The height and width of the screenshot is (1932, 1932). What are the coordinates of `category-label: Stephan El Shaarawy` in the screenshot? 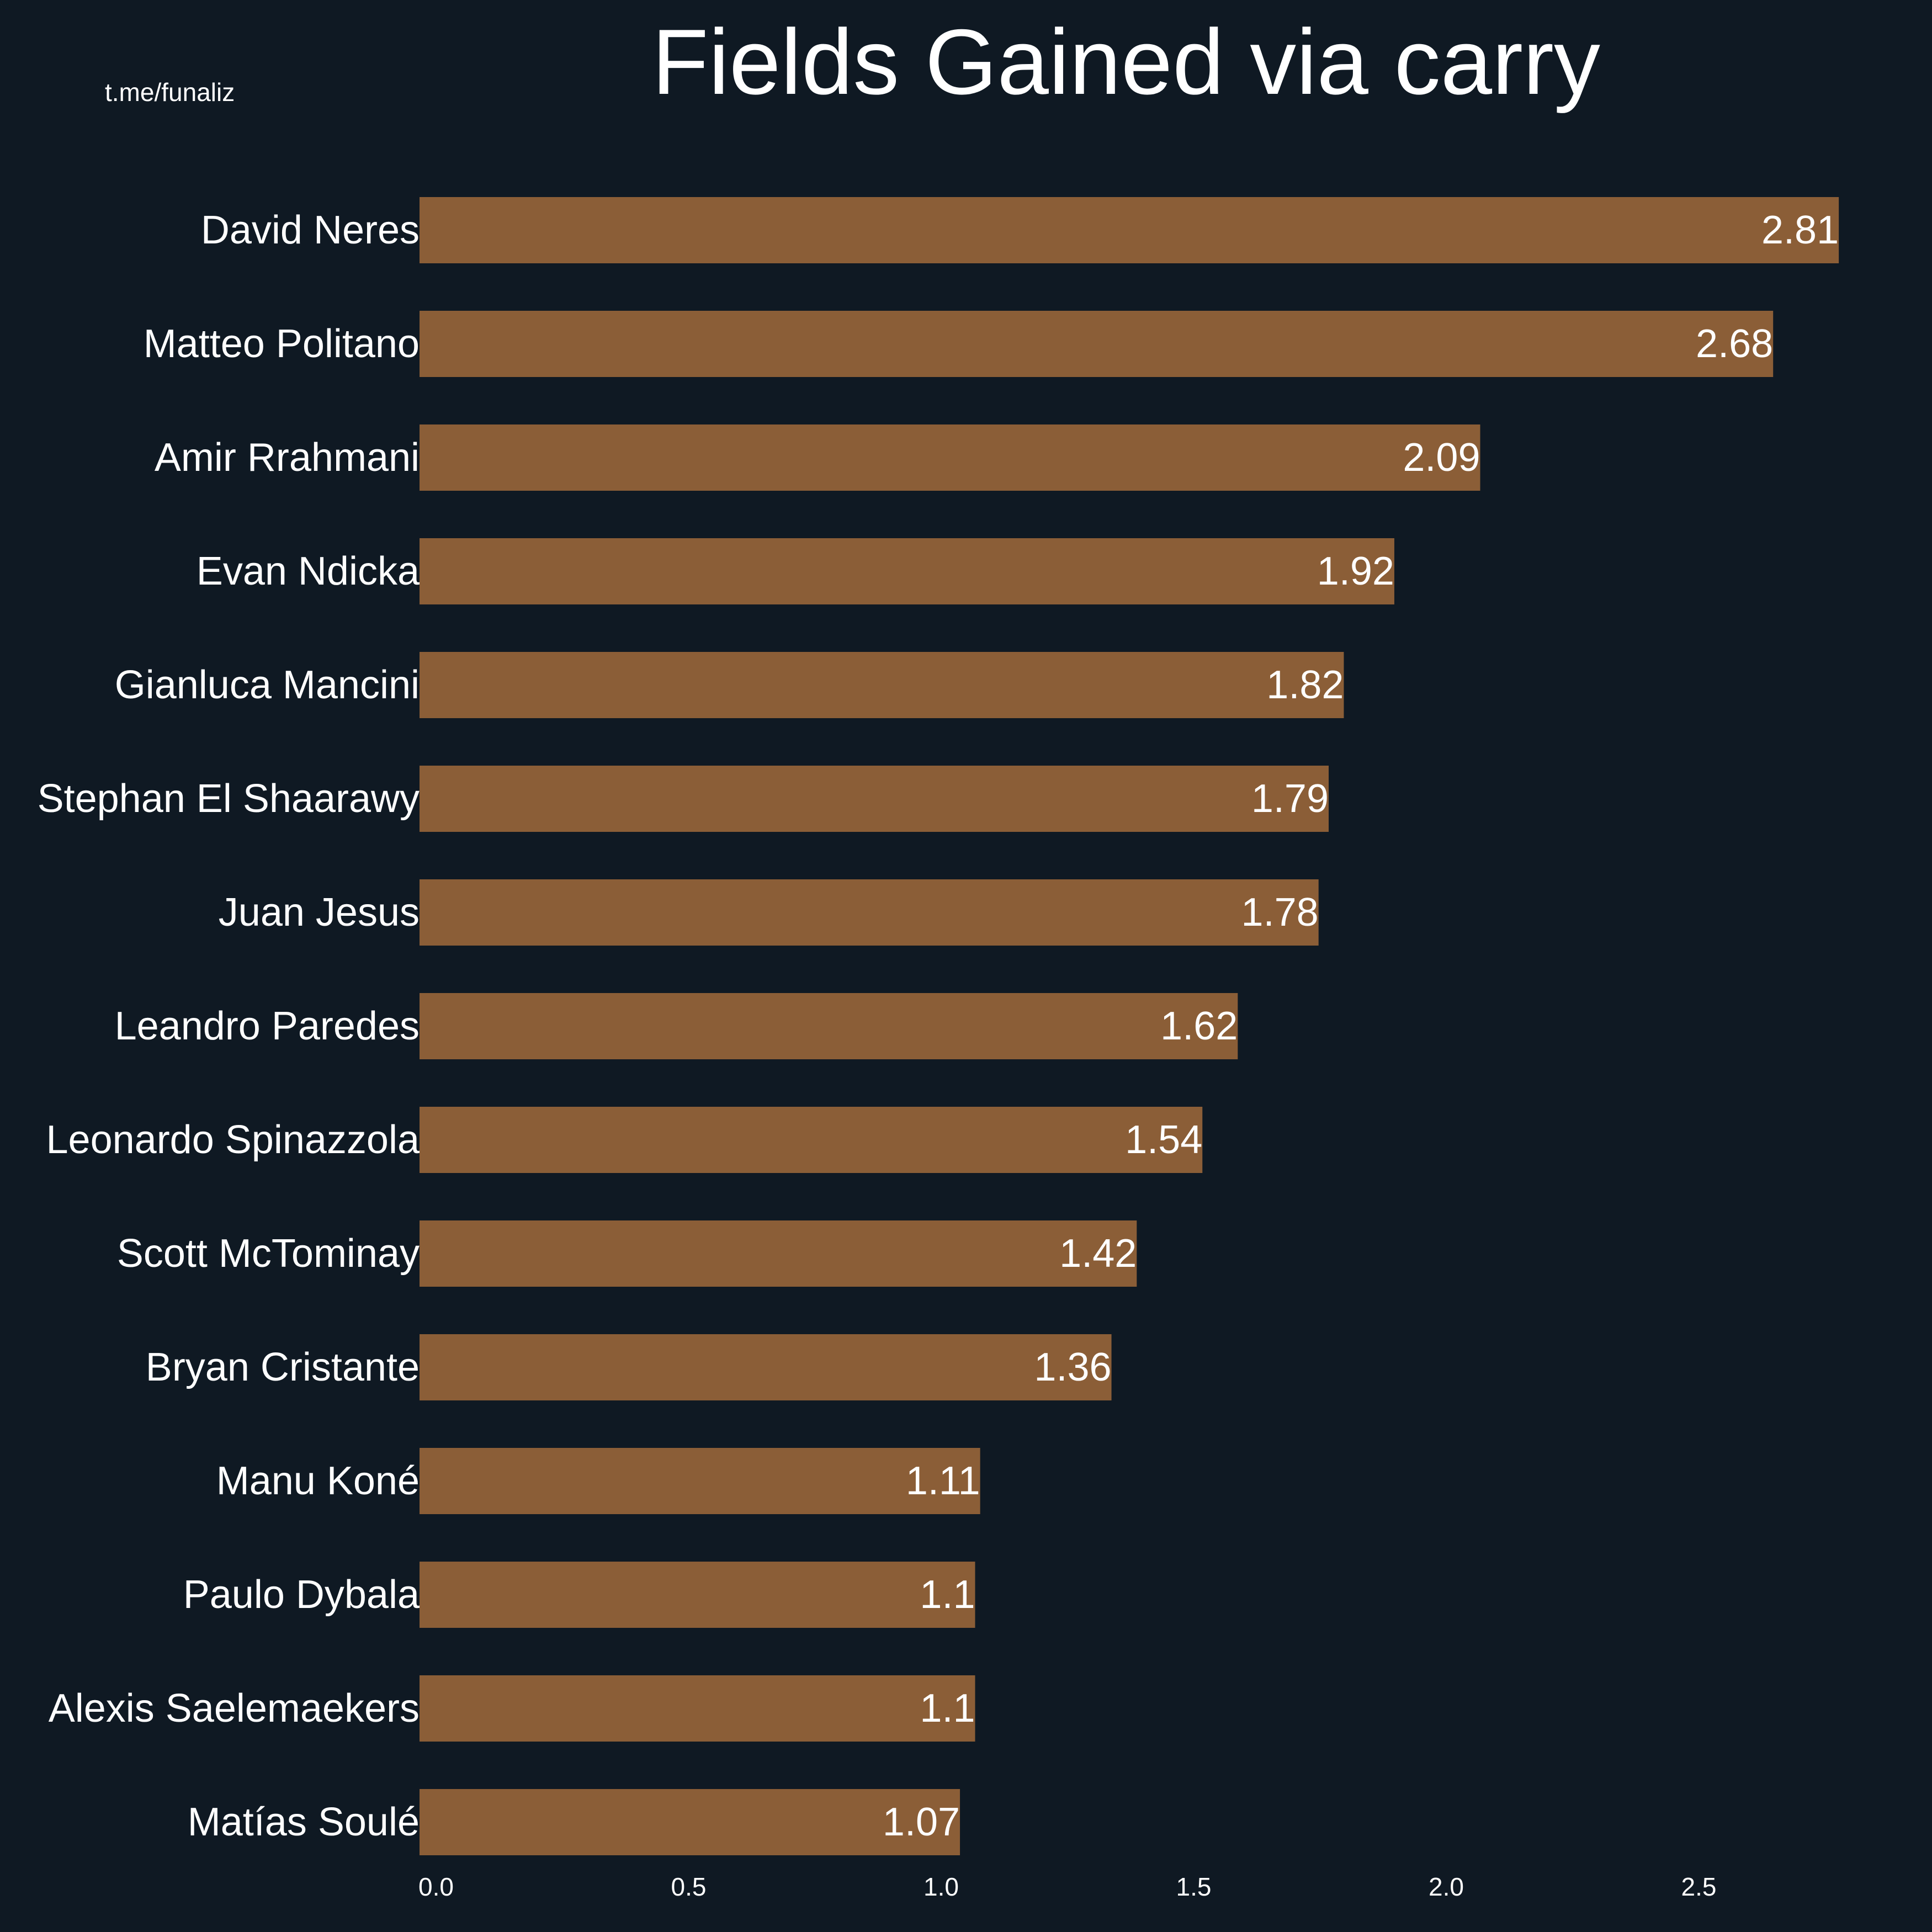 It's located at (229, 799).